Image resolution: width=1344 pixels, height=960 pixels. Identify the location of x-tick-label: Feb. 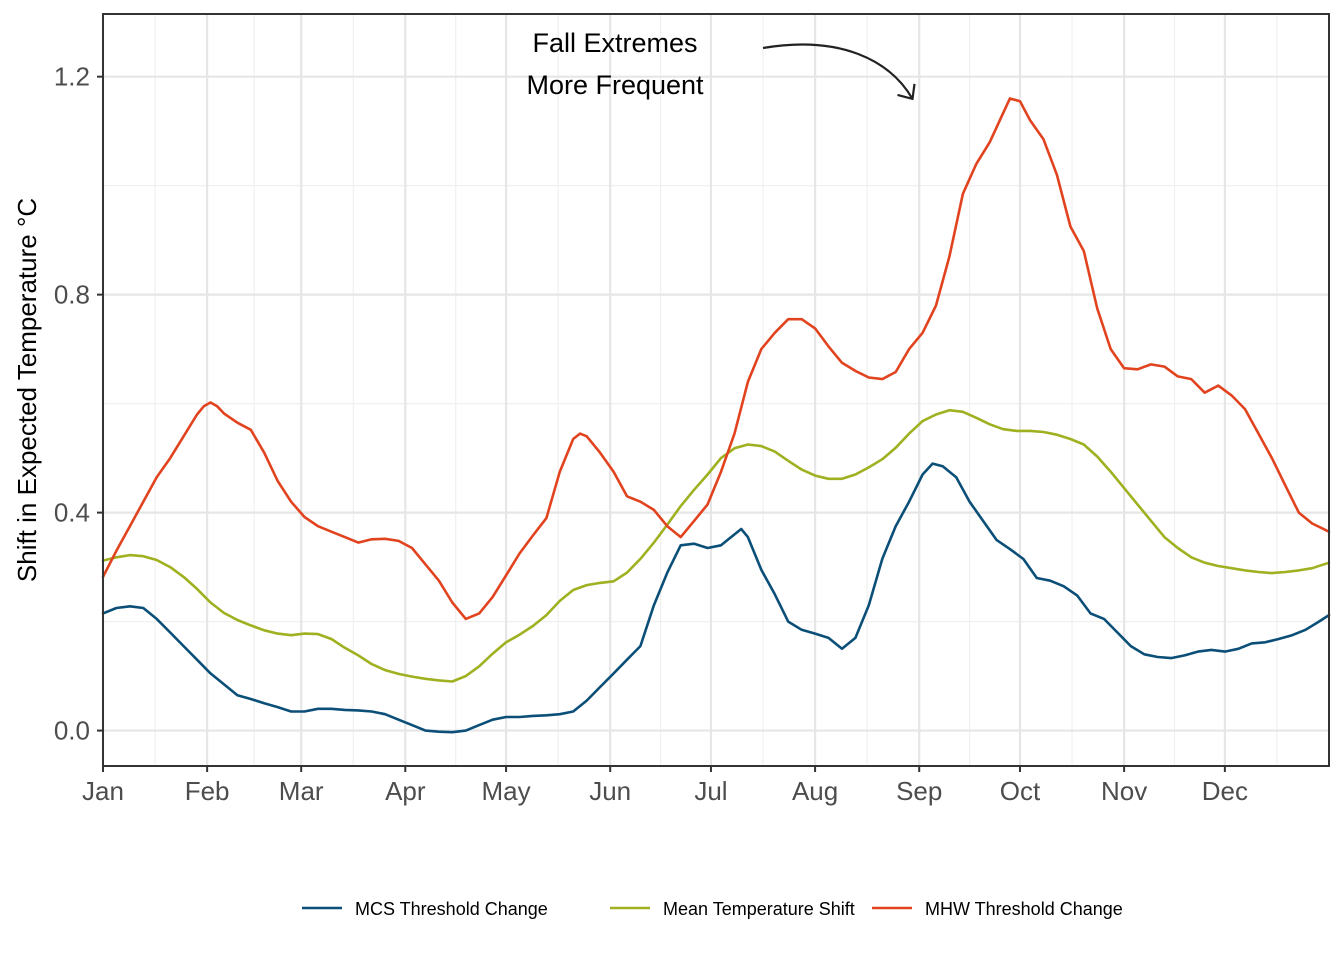
(207, 791).